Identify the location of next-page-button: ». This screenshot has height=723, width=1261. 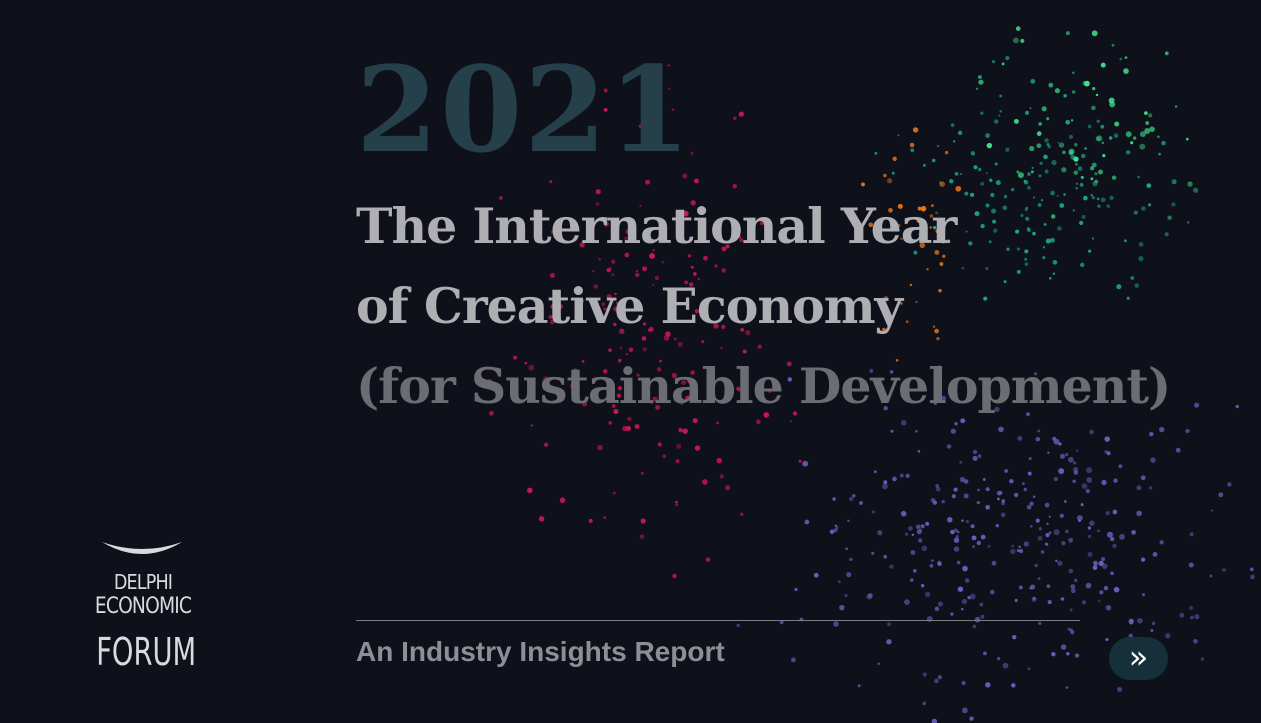
(1138, 658).